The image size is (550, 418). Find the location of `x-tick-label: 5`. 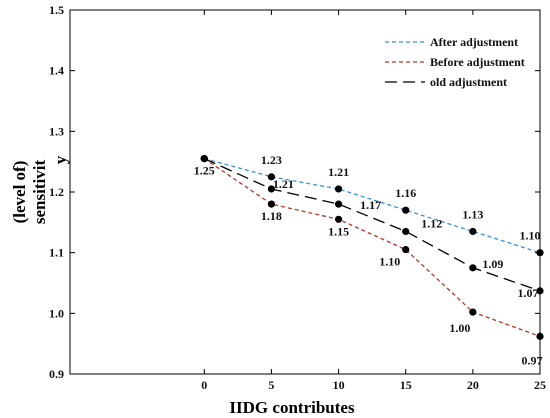

x-tick-label: 5 is located at coordinates (271, 385).